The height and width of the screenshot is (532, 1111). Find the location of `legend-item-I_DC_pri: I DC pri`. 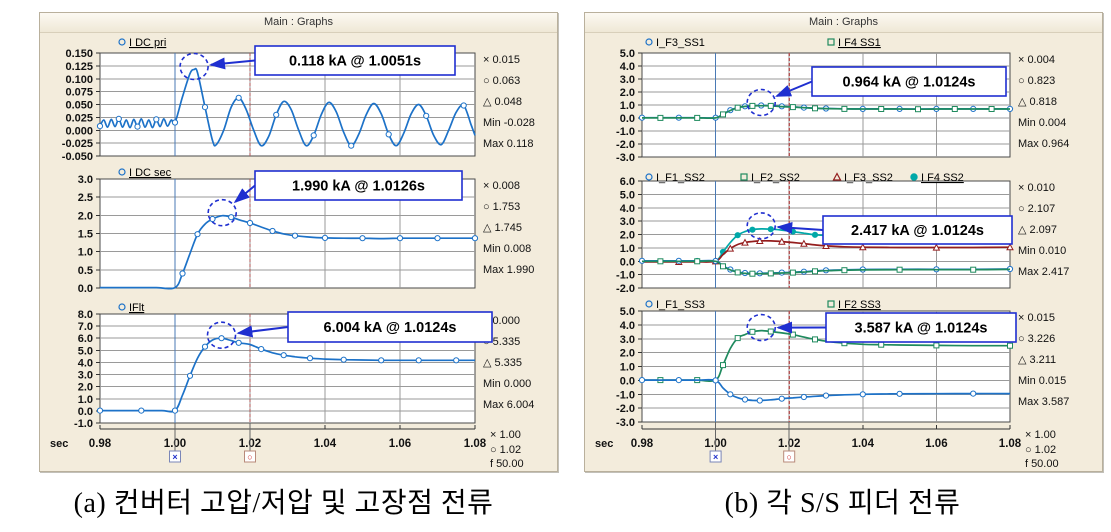

legend-item-I_DC_pri: I DC pri is located at coordinates (142, 43).